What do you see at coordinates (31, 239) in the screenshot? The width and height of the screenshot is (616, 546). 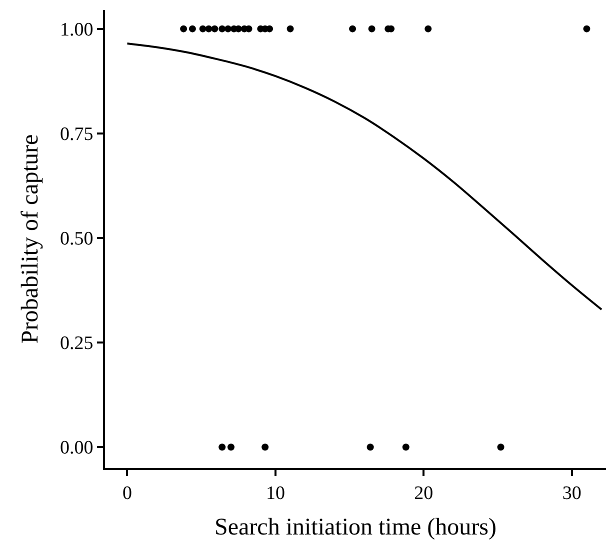 I see `y-axis-title: Probability of capture` at bounding box center [31, 239].